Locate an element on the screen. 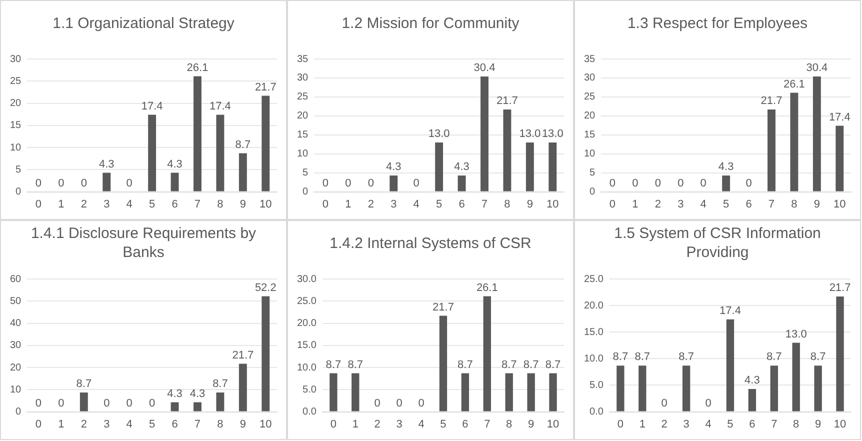  y-tick-label: 0.0 is located at coordinates (309, 412).